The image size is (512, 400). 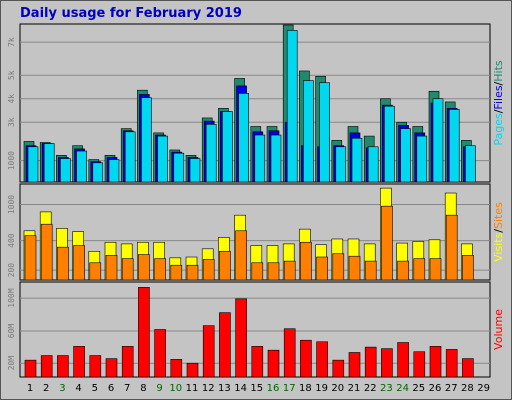 What do you see at coordinates (289, 388) in the screenshot?
I see `x-tick-label: 17` at bounding box center [289, 388].